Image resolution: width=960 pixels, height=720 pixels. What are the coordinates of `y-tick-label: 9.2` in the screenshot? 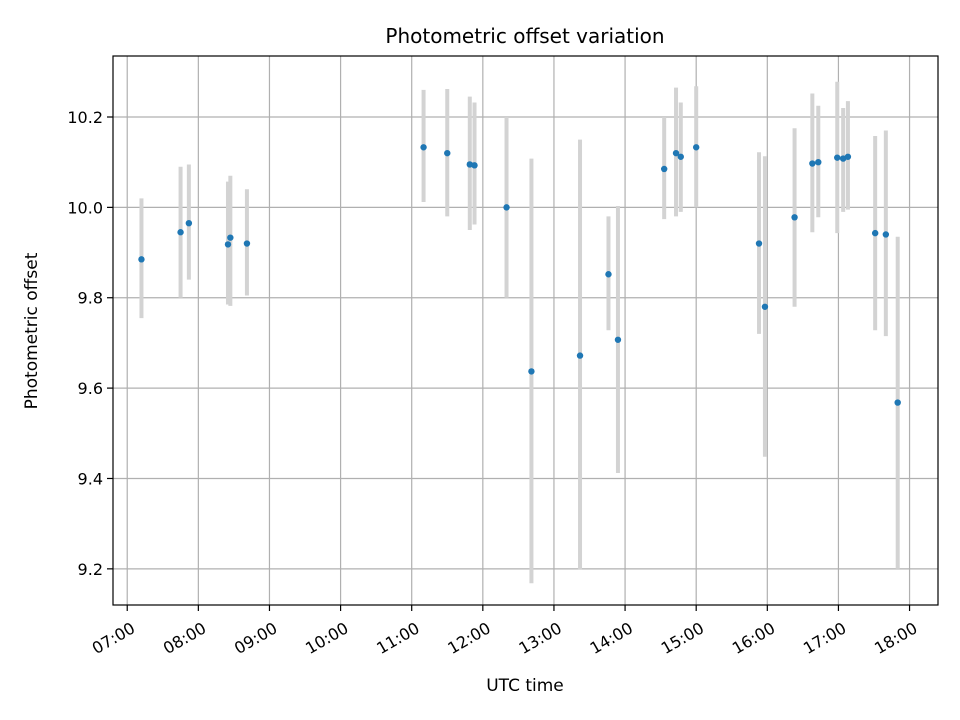 It's located at (90, 569).